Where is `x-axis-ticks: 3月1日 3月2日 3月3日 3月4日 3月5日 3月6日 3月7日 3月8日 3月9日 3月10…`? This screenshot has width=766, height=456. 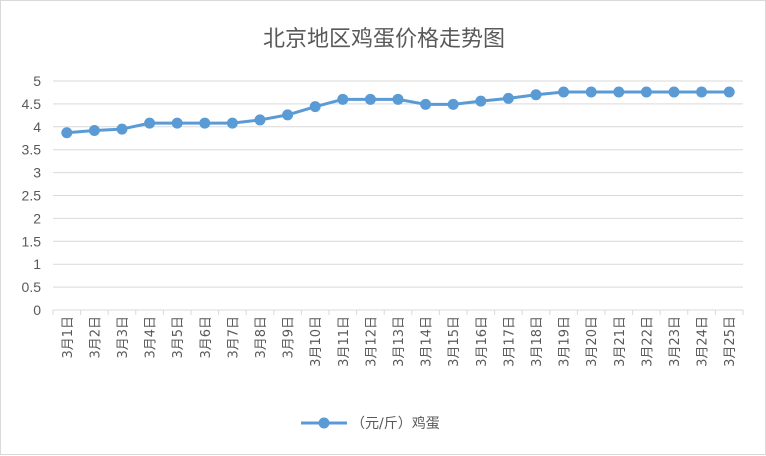
x-axis-ticks: 3月1日 3月2日 3月3日 3月4日 3月5日 3月6日 3月7日 3月8日 3月9日 3月10… is located at coordinates (399, 341).